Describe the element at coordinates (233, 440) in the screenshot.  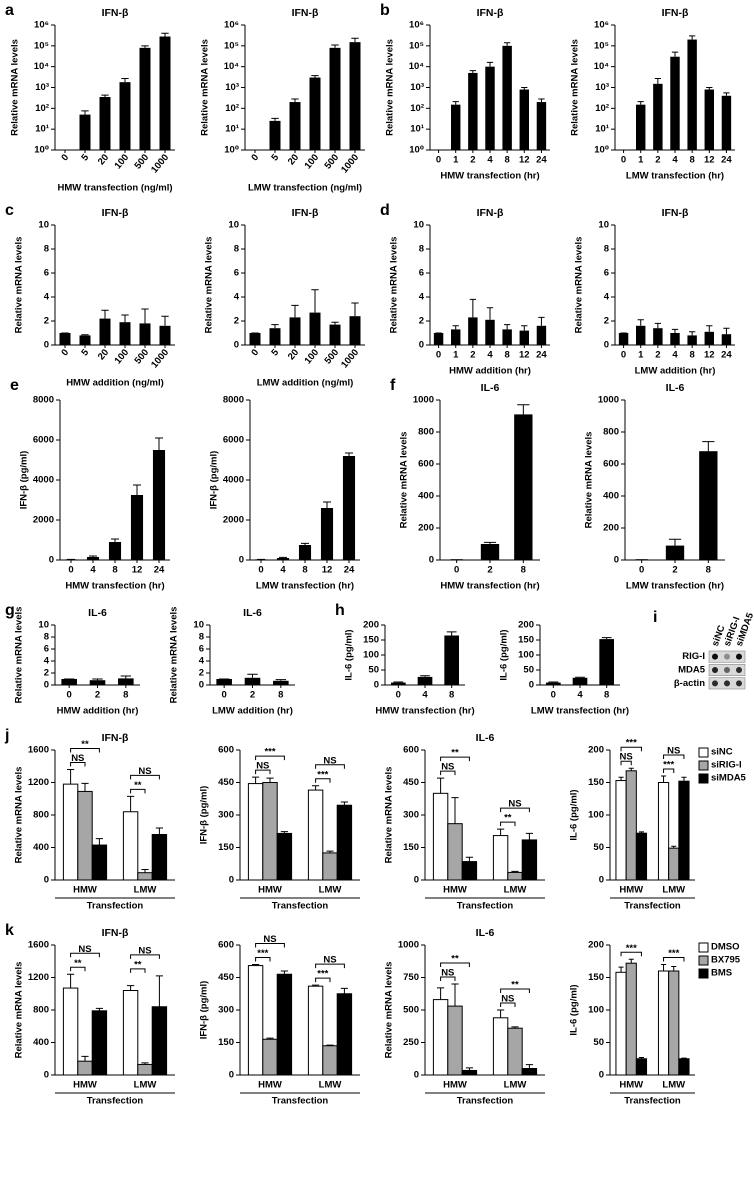
I see `y-tick-label: 6000` at that location.